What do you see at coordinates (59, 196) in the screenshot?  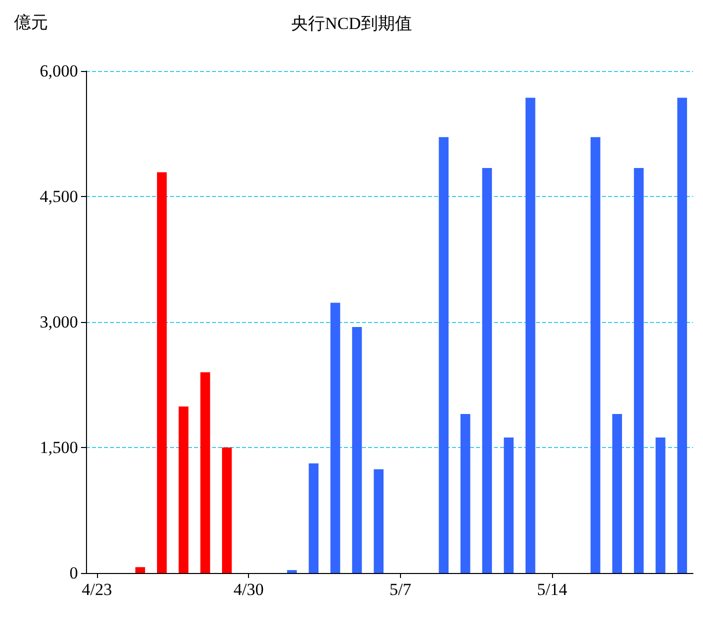 I see `y-tick-label: 4,500` at bounding box center [59, 196].